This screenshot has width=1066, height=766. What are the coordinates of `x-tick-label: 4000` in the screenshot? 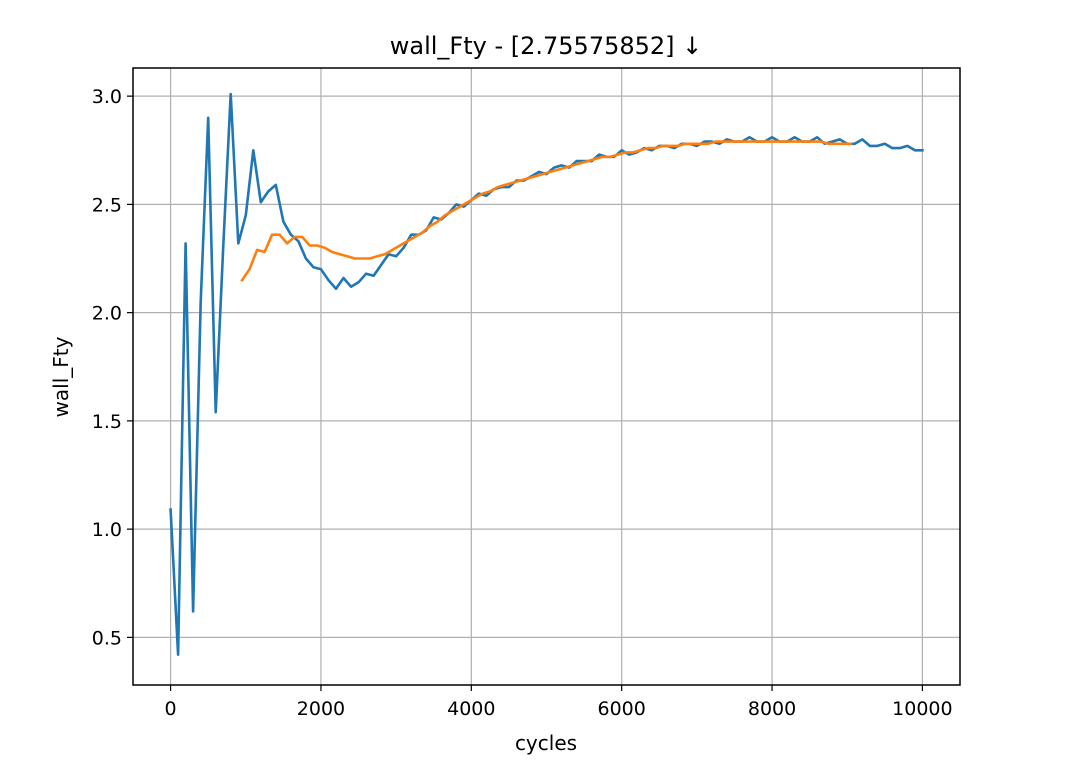 It's located at (471, 709).